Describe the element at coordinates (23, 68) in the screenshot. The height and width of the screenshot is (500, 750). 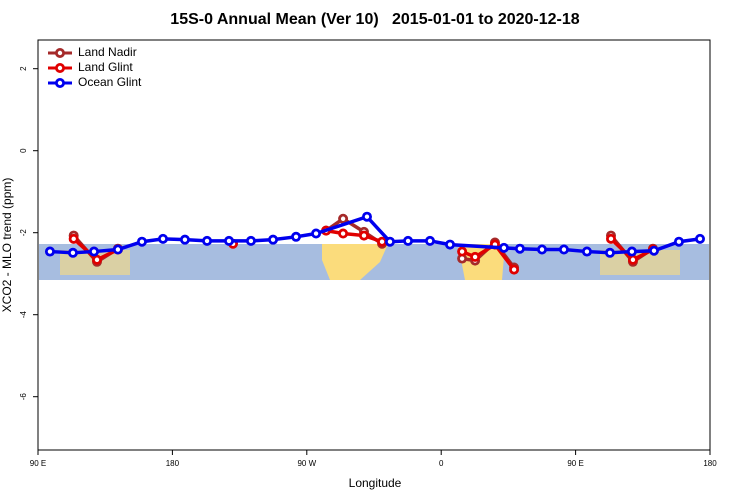
I see `y-tick-label: 2` at that location.